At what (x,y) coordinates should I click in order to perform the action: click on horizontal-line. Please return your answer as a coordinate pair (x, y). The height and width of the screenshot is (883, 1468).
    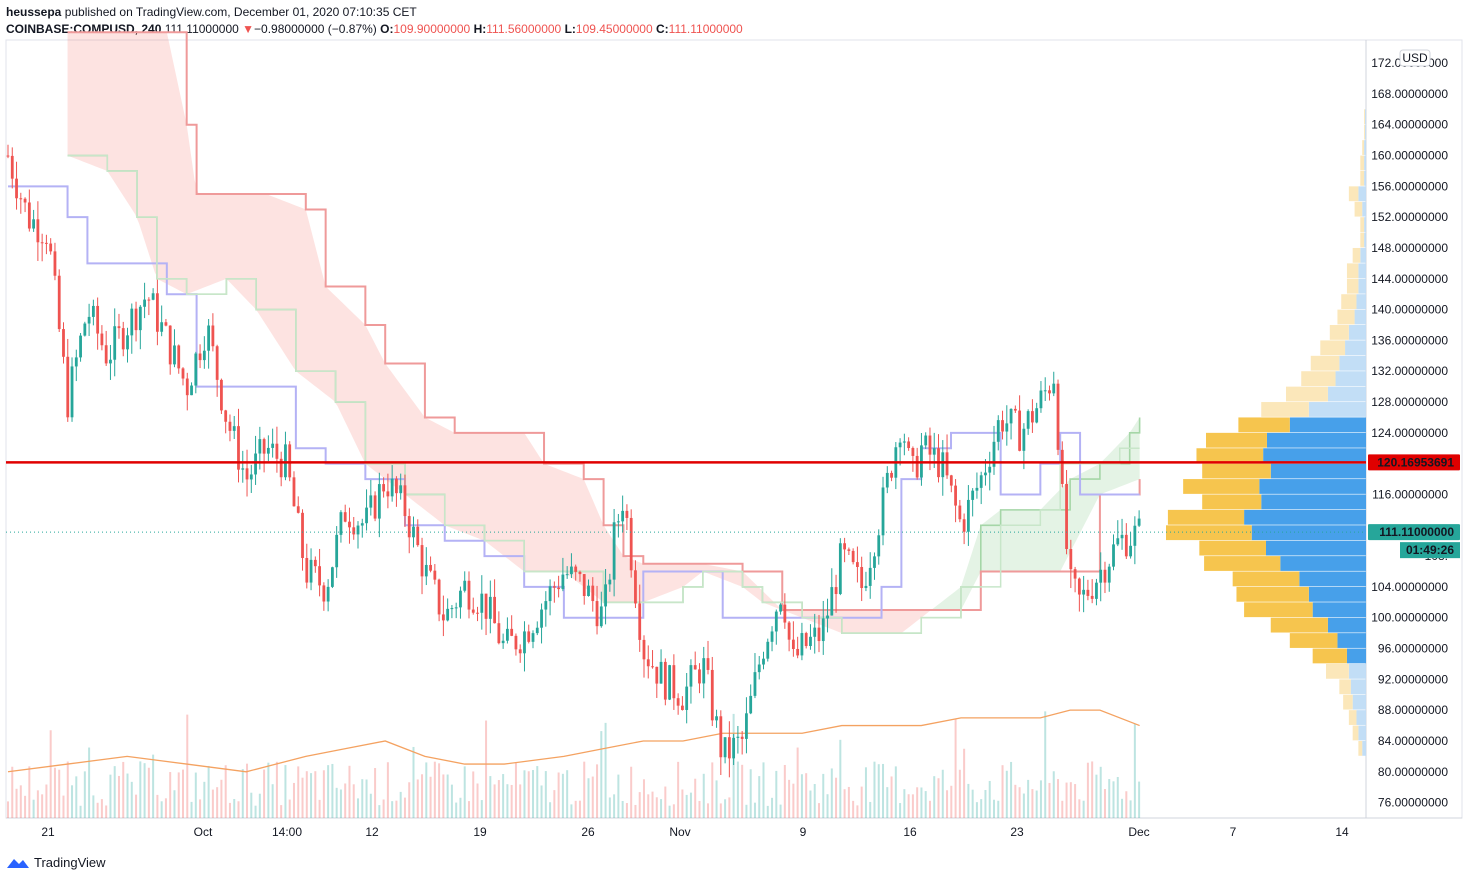
    Looking at the image, I should click on (686, 497).